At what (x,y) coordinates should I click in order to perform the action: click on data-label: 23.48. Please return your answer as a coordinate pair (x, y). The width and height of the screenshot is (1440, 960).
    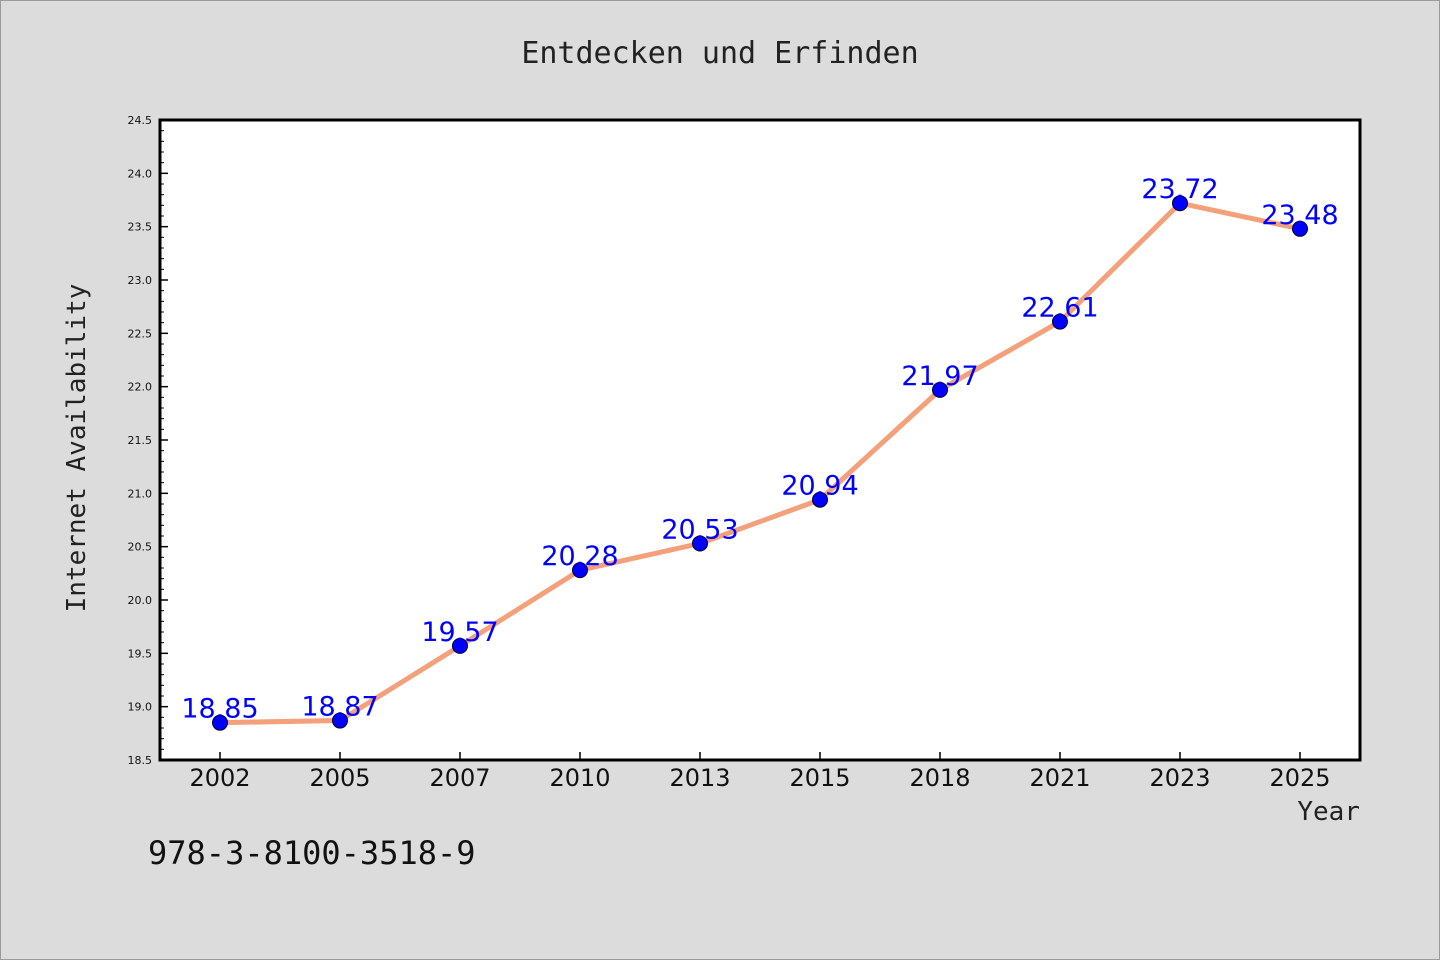
    Looking at the image, I should click on (1299, 215).